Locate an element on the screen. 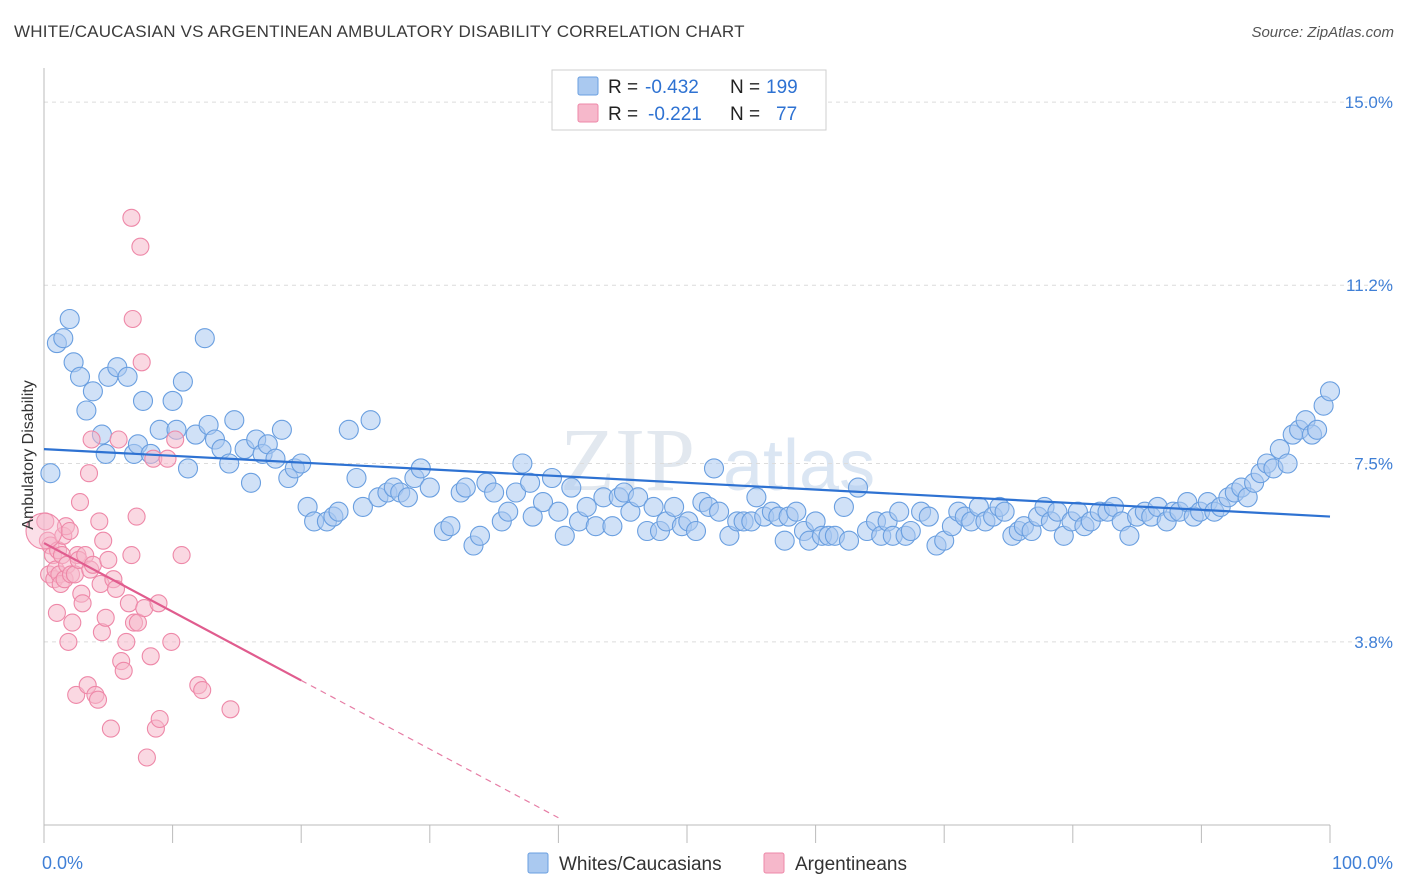 The image size is (1406, 892). y-tick-label-0: 3.8% is located at coordinates (1373, 642).